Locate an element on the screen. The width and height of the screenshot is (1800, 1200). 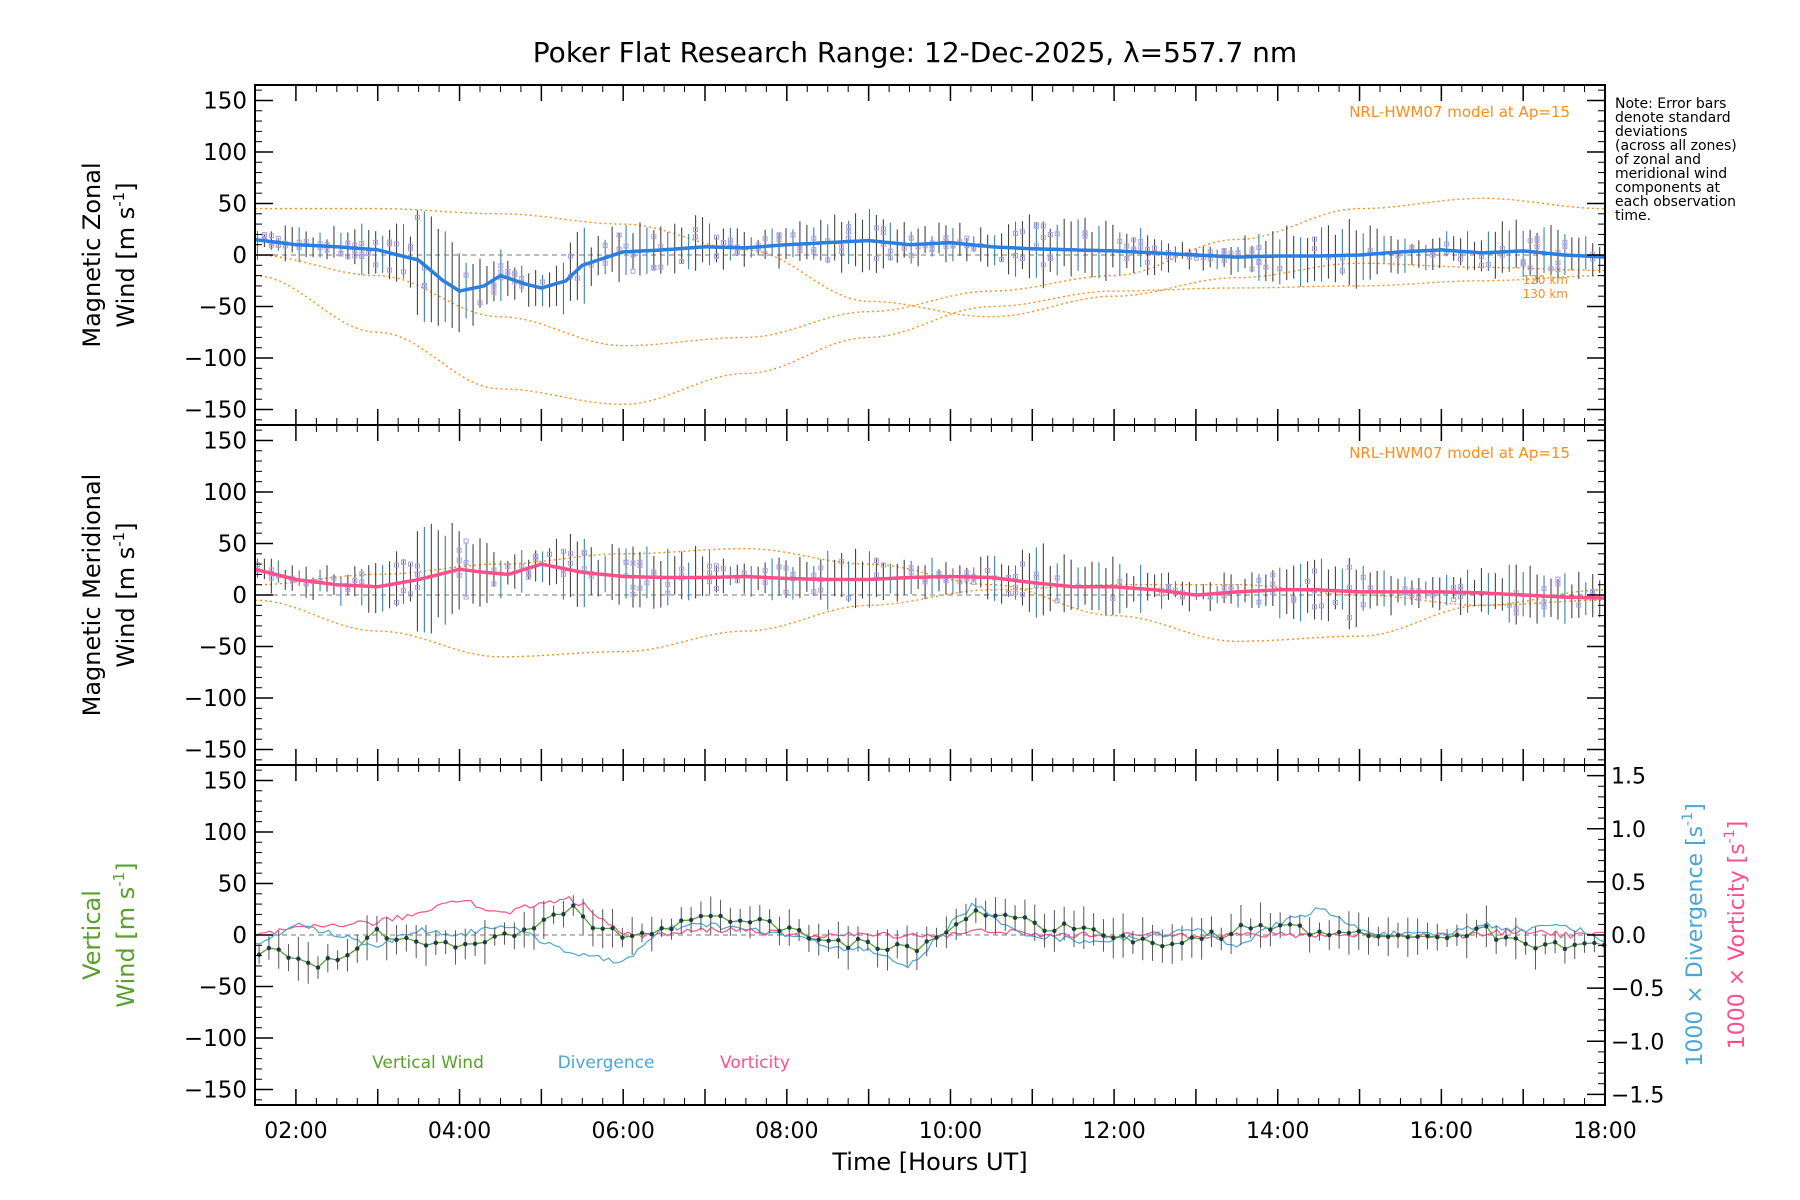
ylabel-bracket: ] is located at coordinates (126, 186).